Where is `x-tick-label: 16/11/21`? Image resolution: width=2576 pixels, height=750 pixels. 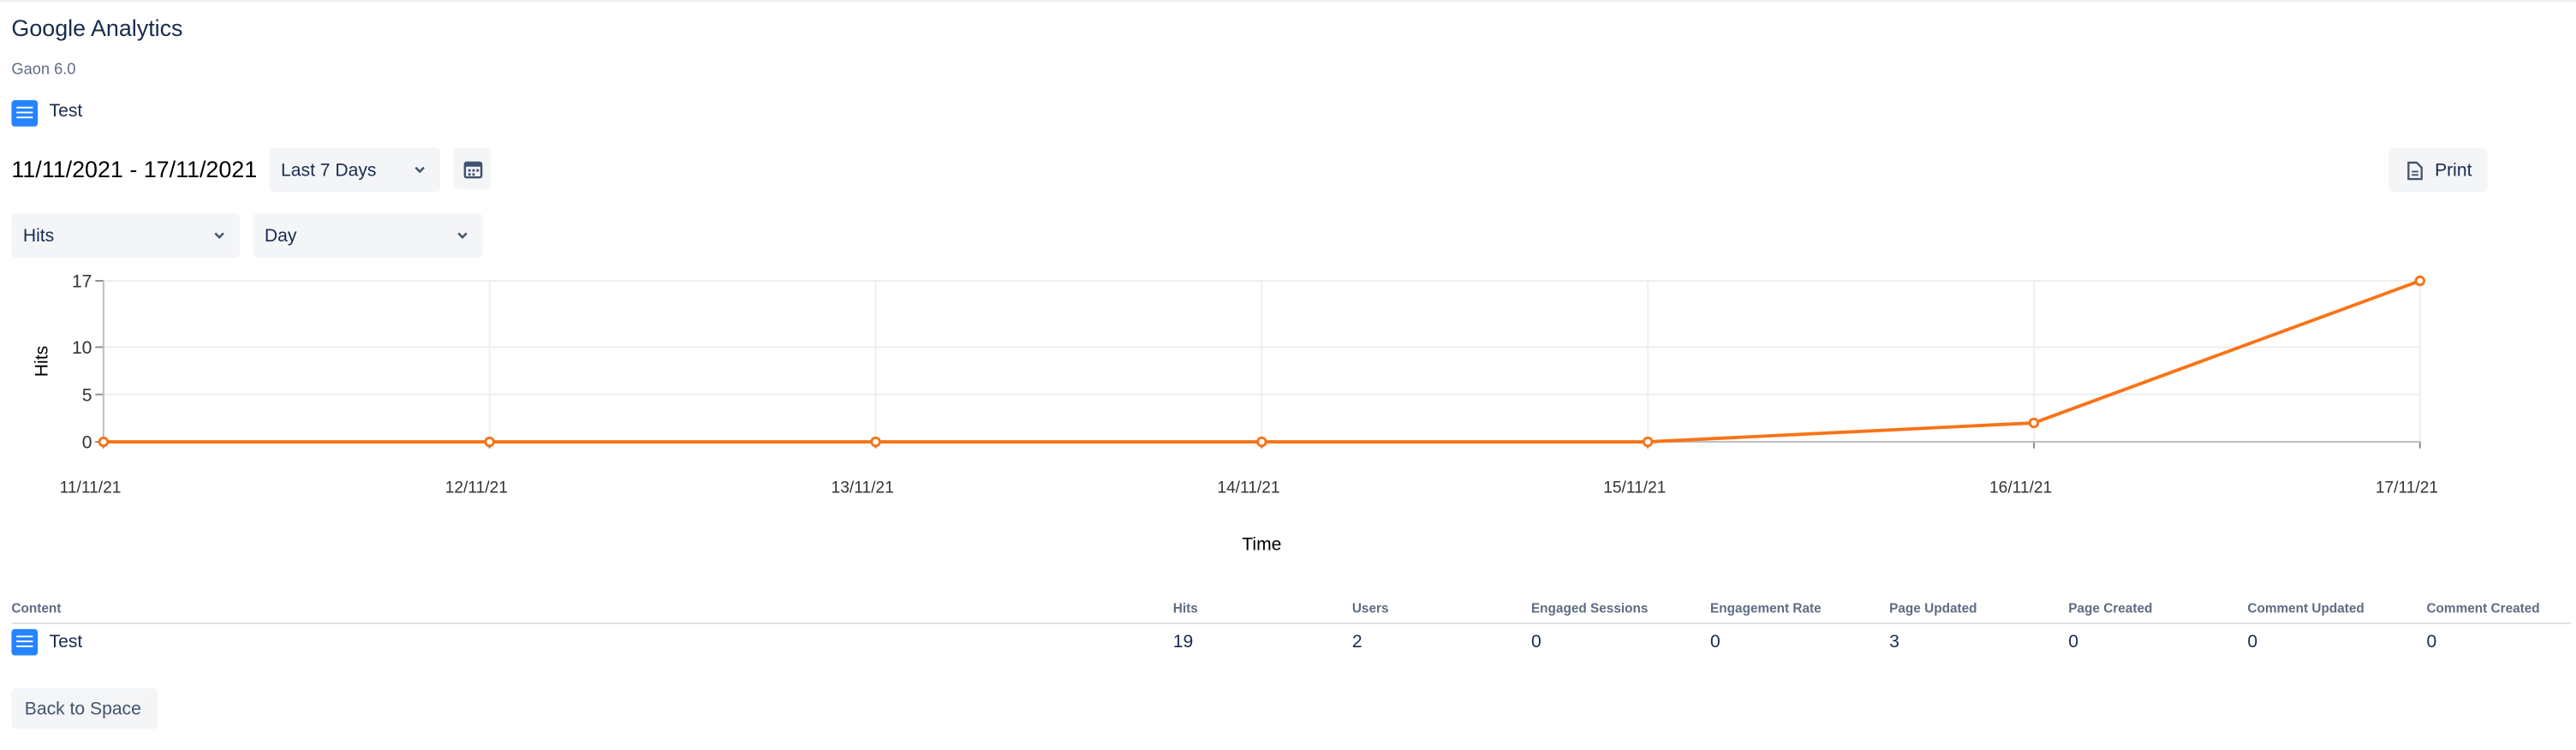 x-tick-label: 16/11/21 is located at coordinates (2020, 488).